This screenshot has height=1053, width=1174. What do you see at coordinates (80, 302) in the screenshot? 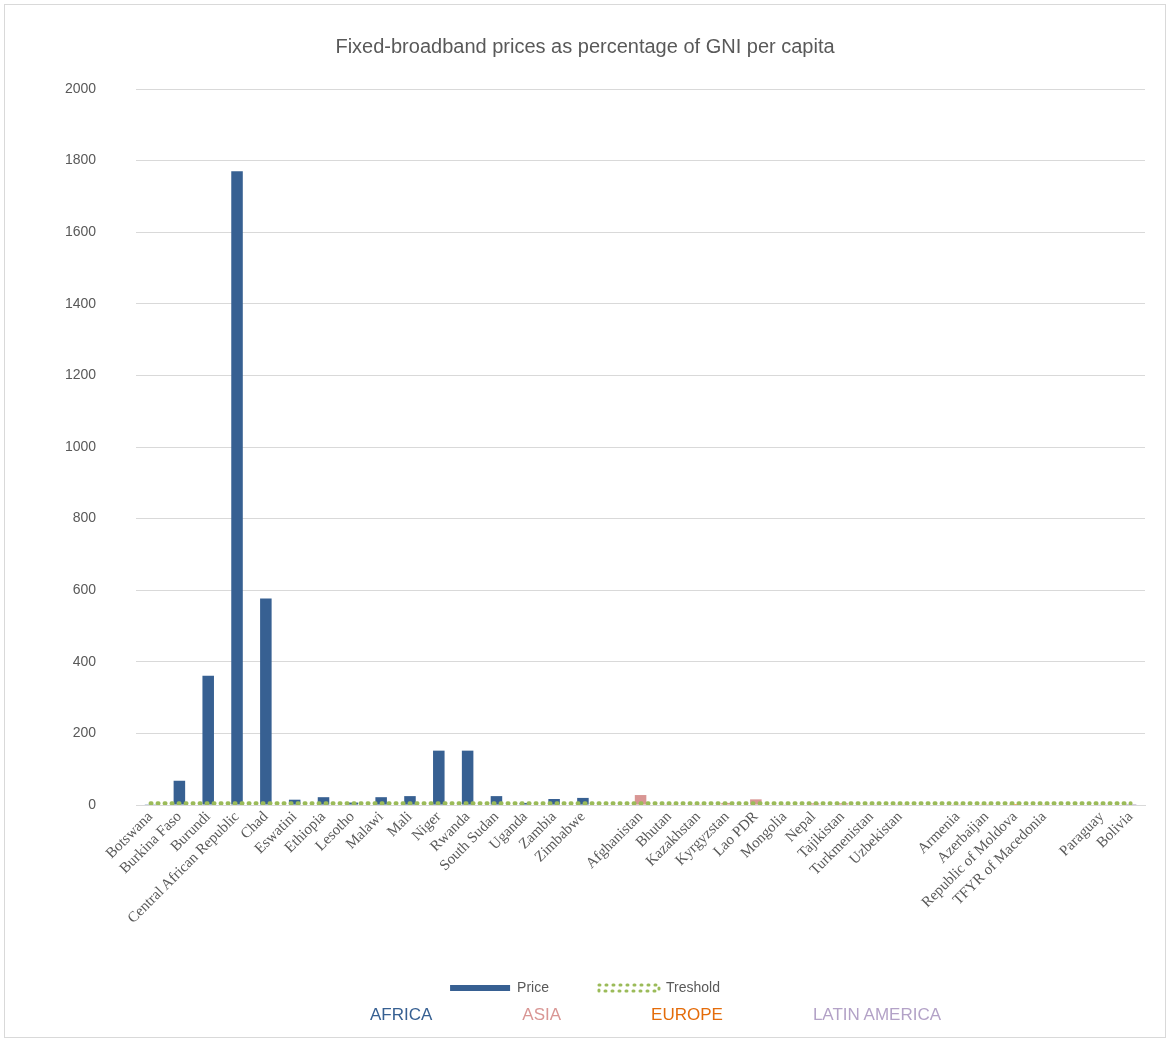
I see `y-tick-label: 1400` at bounding box center [80, 302].